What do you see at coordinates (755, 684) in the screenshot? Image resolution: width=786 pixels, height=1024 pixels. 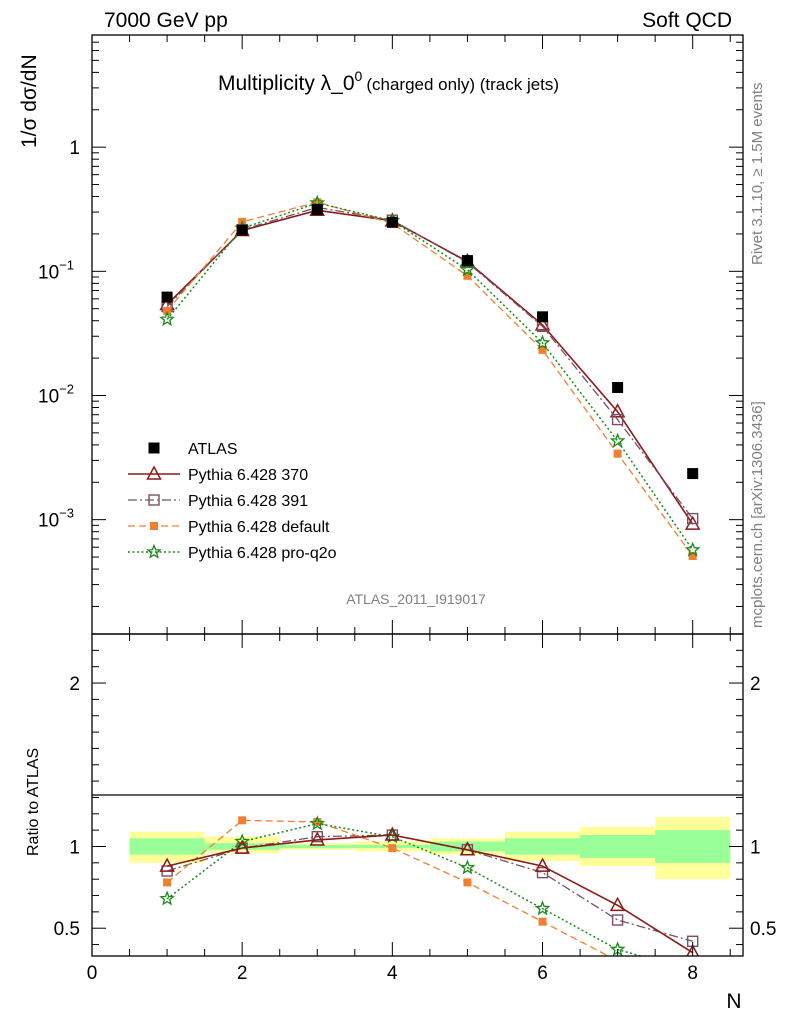 I see `ratio-y-tick-label-right: 2` at bounding box center [755, 684].